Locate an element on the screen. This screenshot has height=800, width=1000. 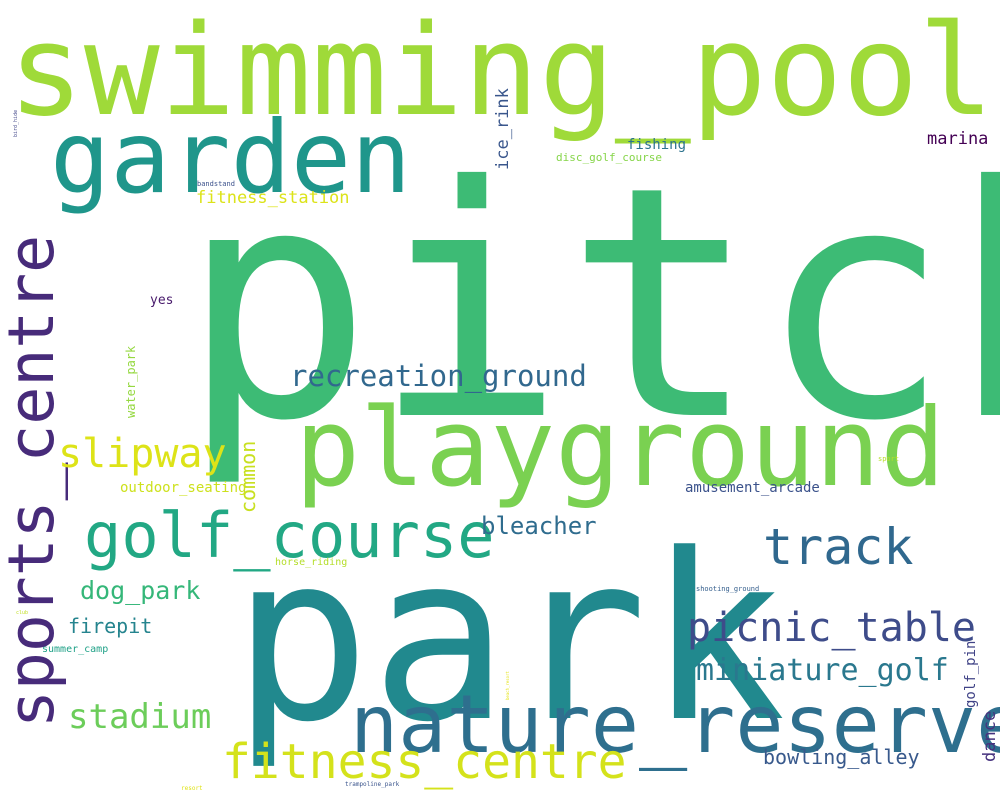
word-water-park: water_park is located at coordinates (131, 381).